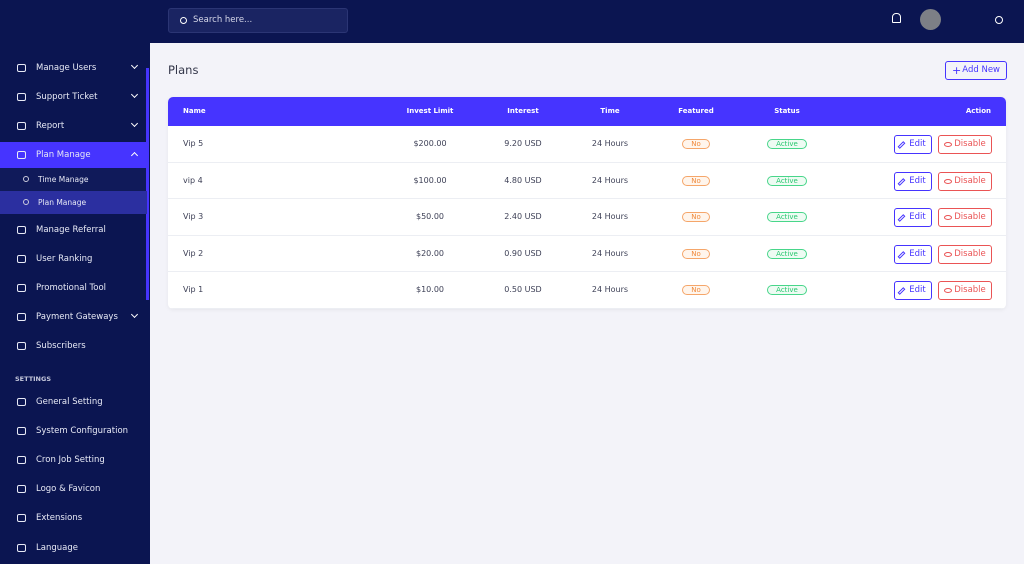 This screenshot has height=564, width=1024. Describe the element at coordinates (62, 202) in the screenshot. I see `submenu-label: Plan Manage` at that location.